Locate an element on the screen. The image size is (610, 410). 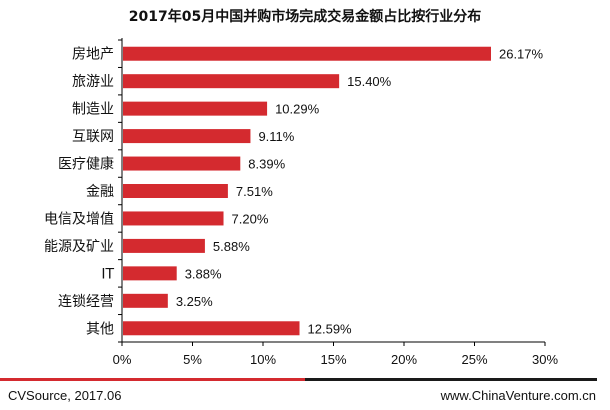
value-label: 15.40% is located at coordinates (369, 81).